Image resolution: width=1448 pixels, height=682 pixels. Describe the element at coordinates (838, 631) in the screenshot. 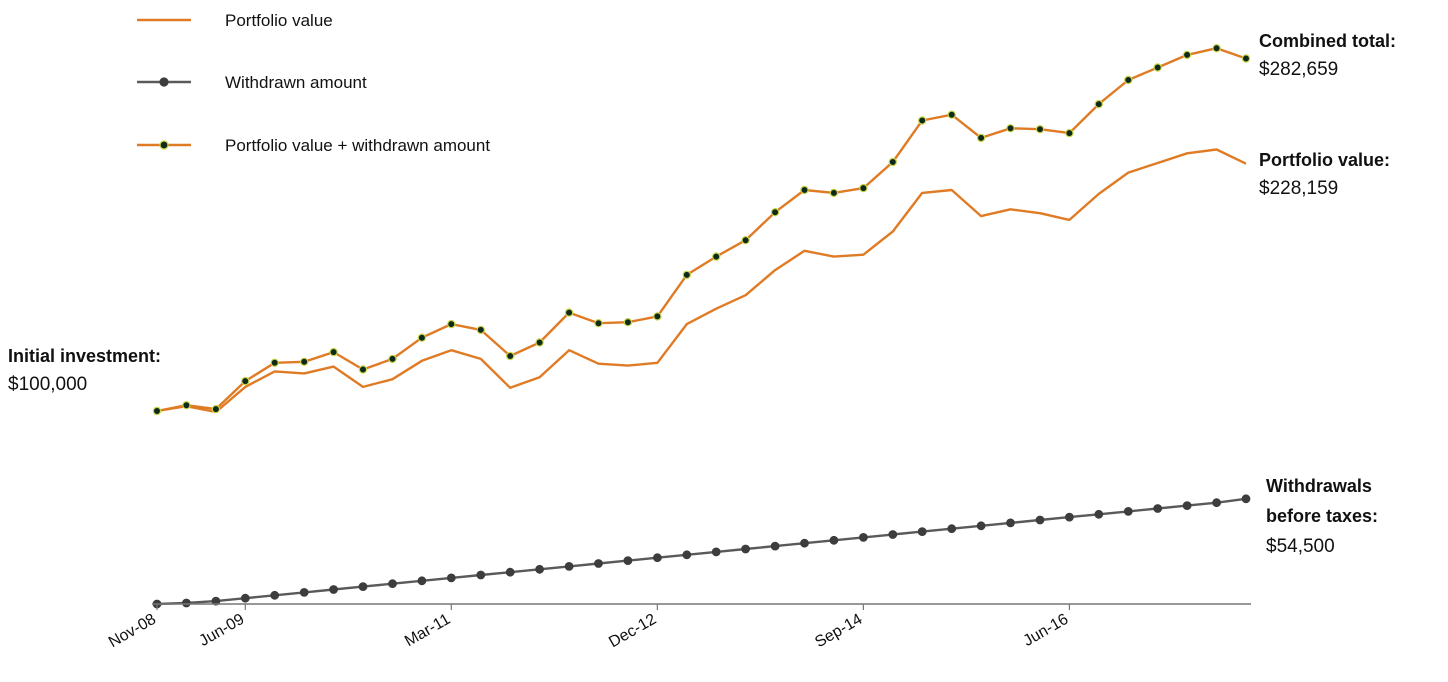

I see `x-tick-label: Sep-14` at that location.